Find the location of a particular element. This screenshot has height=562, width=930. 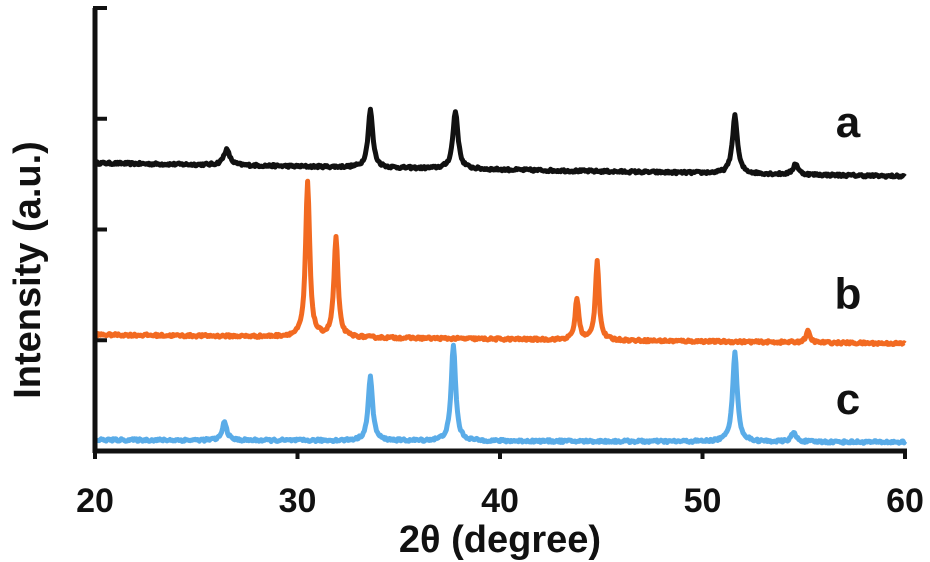

series-line-a is located at coordinates (499, 143).